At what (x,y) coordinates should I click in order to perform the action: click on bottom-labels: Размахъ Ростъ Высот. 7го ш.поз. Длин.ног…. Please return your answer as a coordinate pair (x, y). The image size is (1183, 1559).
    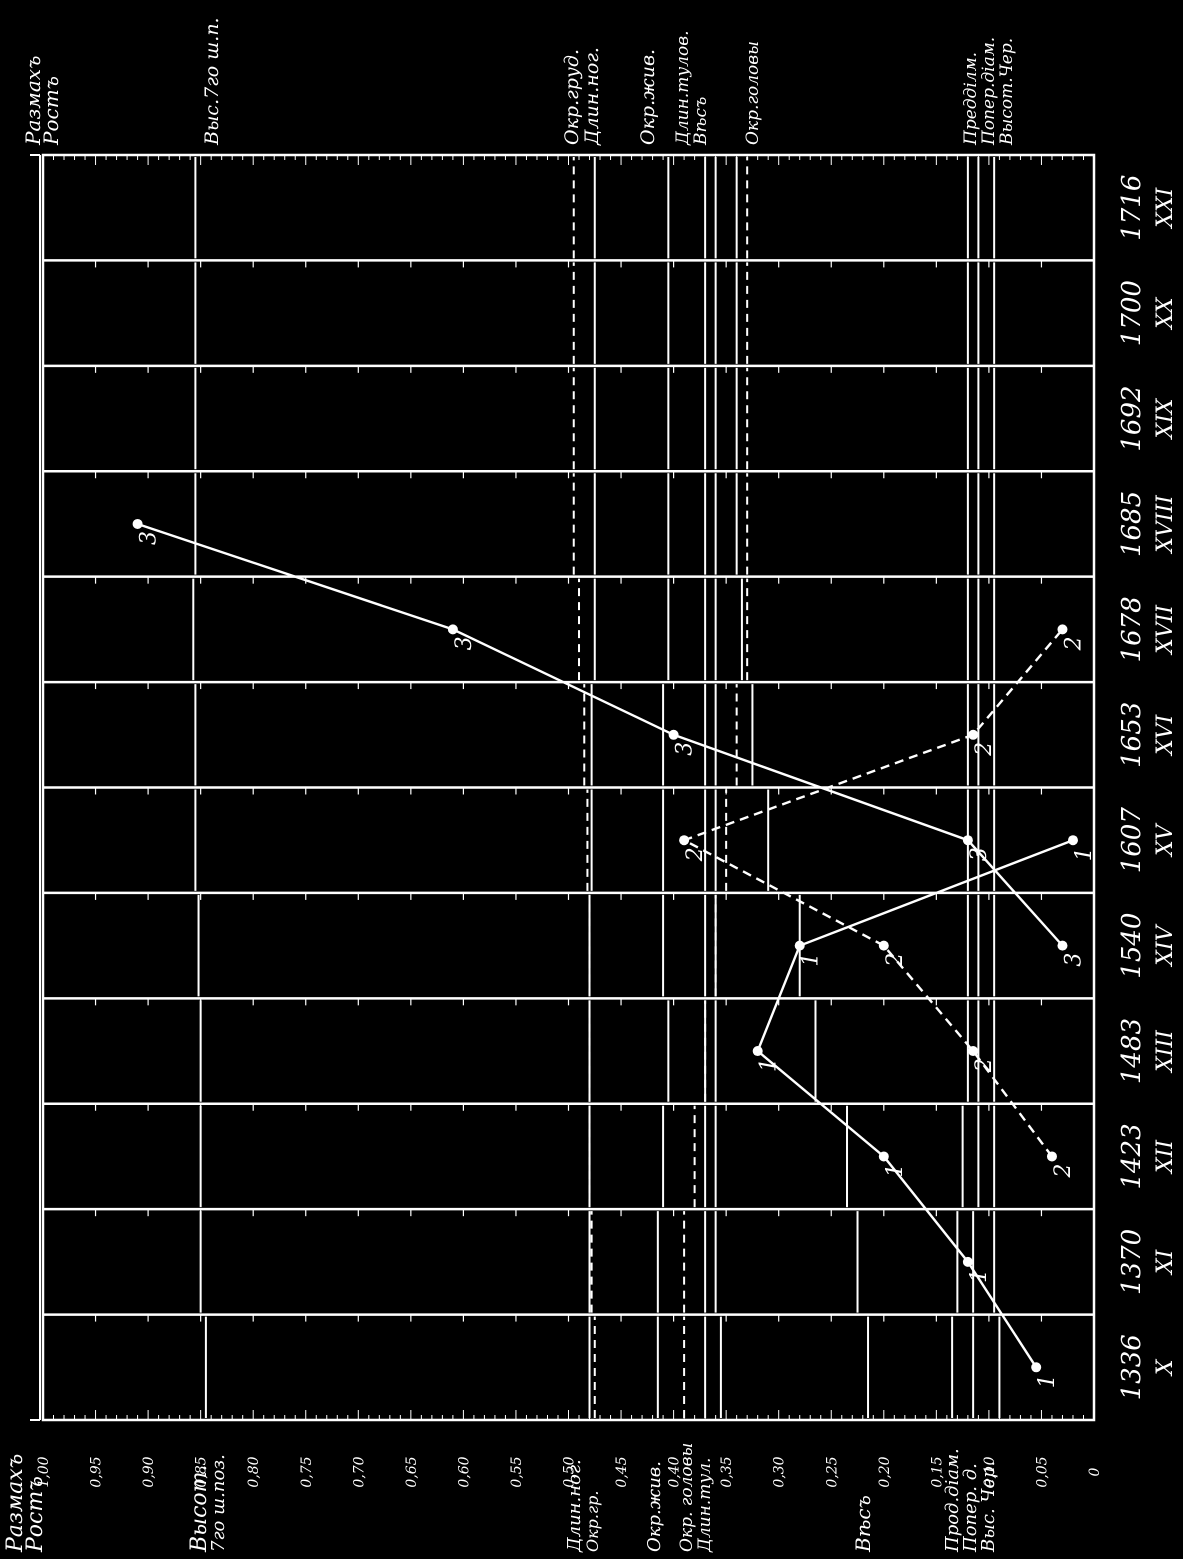
    Looking at the image, I should click on (501, 1498).